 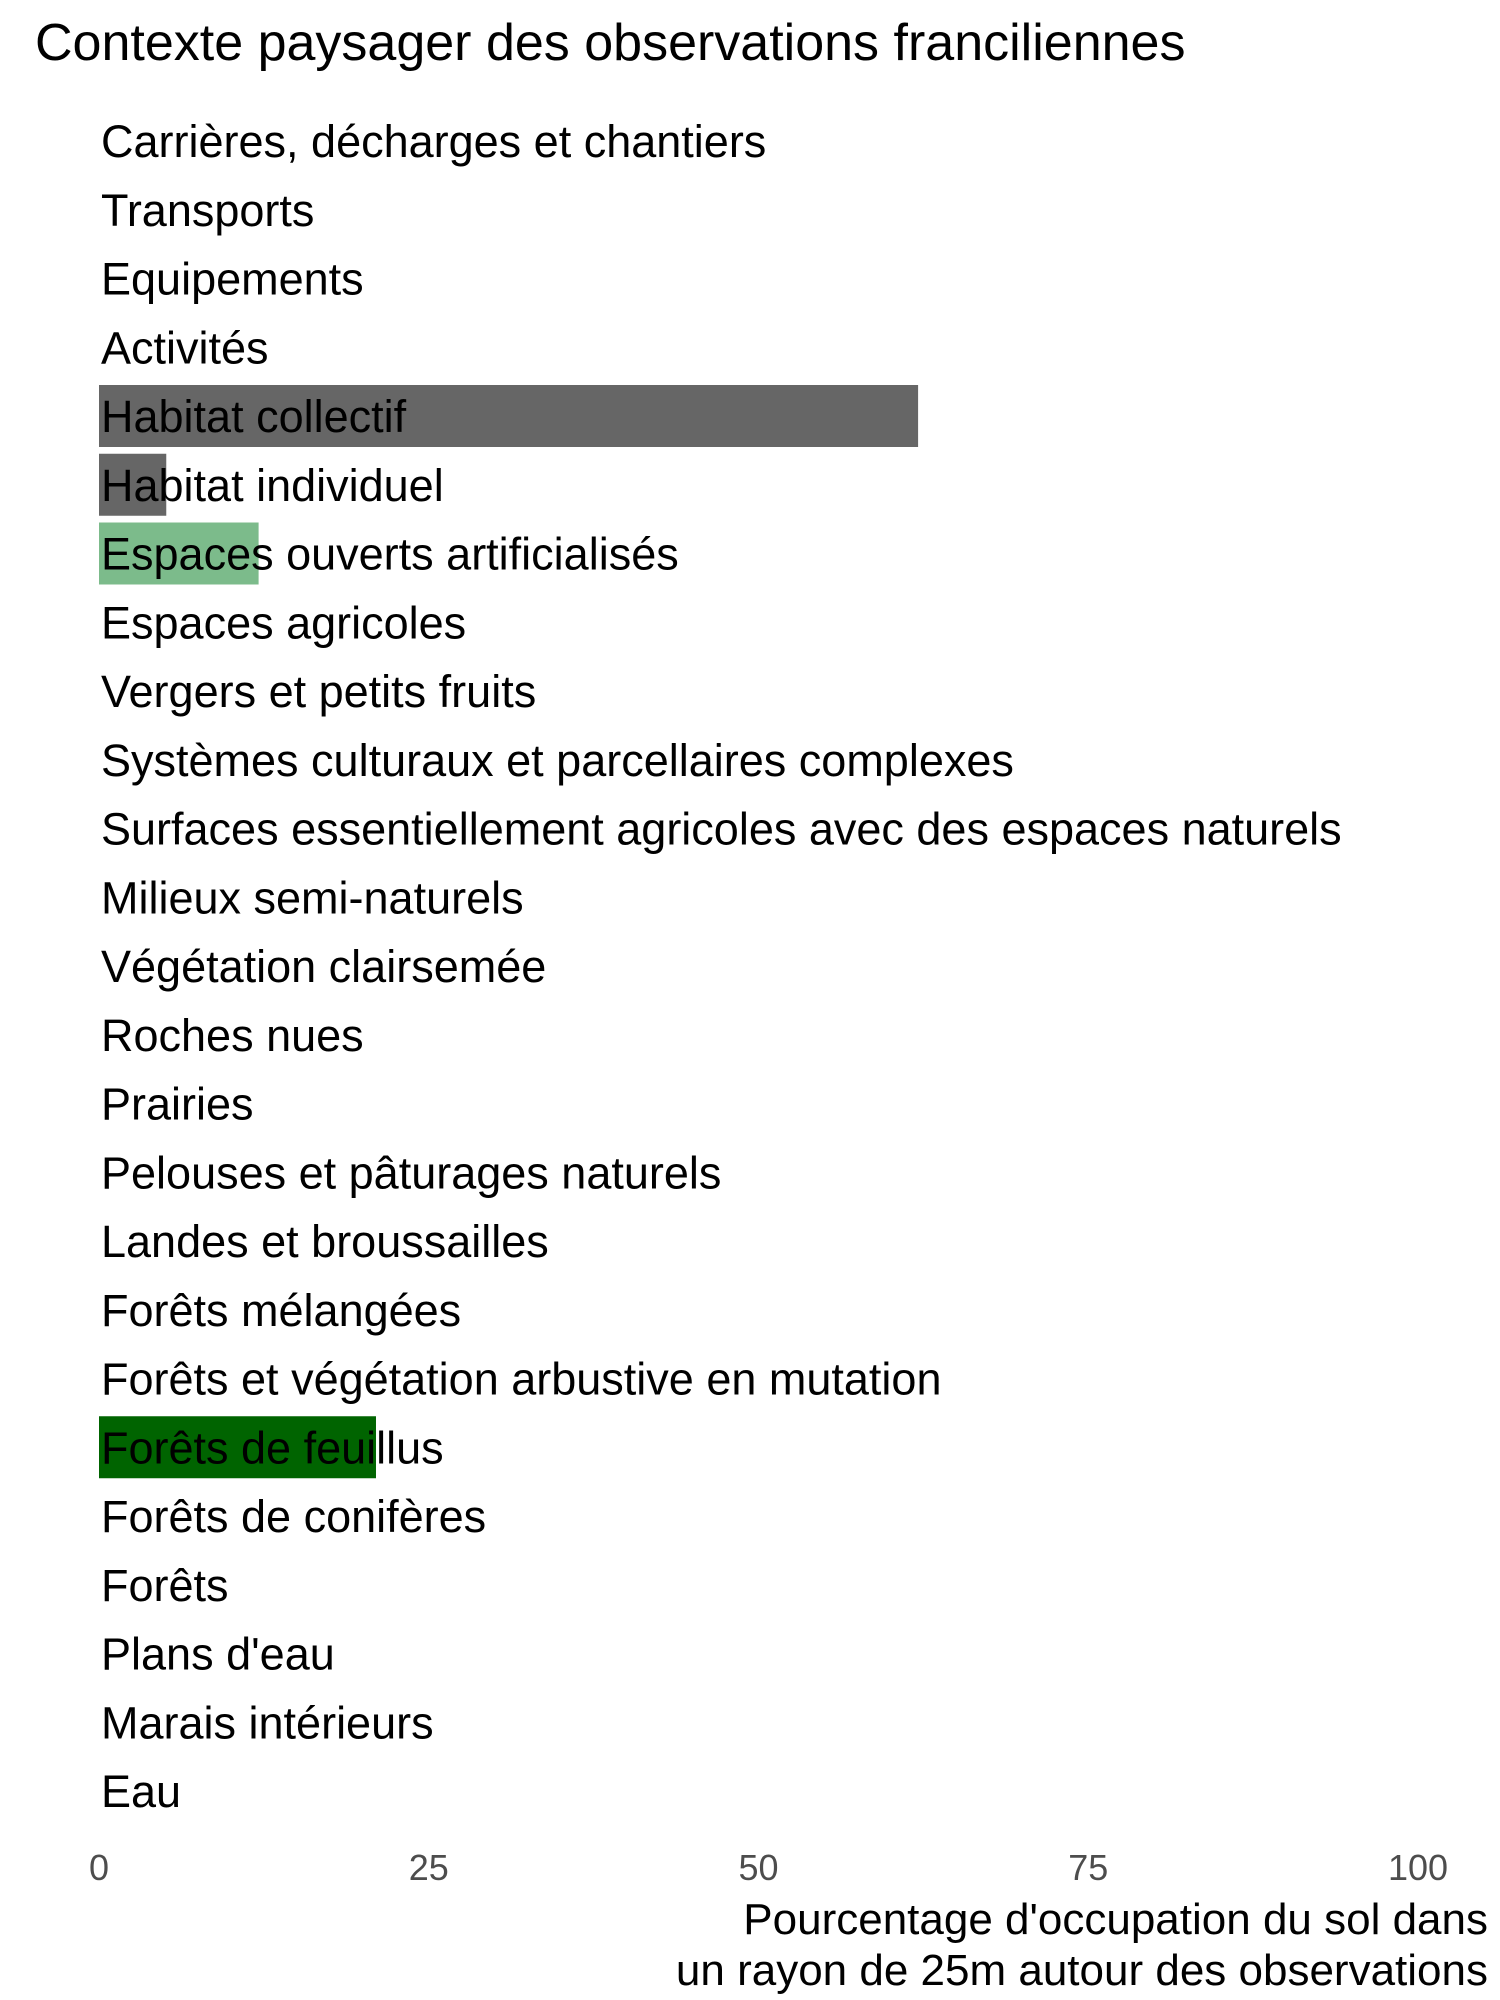 I want to click on category-label: Plans d'eau, so click(x=218, y=1654).